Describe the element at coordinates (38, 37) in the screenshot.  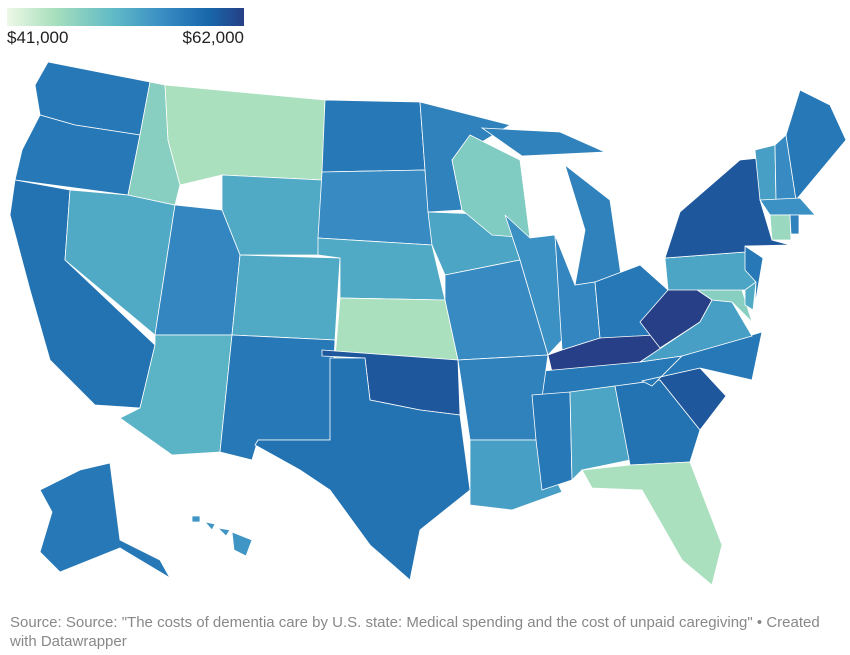
I see `legend-min-label: $41,000` at that location.